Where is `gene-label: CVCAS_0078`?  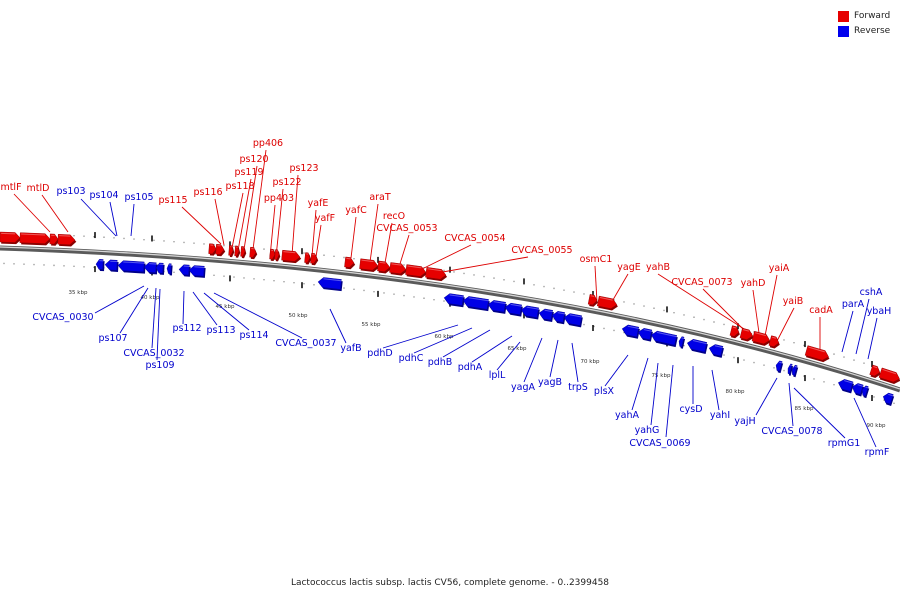 gene-label: CVCAS_0078 is located at coordinates (791, 431).